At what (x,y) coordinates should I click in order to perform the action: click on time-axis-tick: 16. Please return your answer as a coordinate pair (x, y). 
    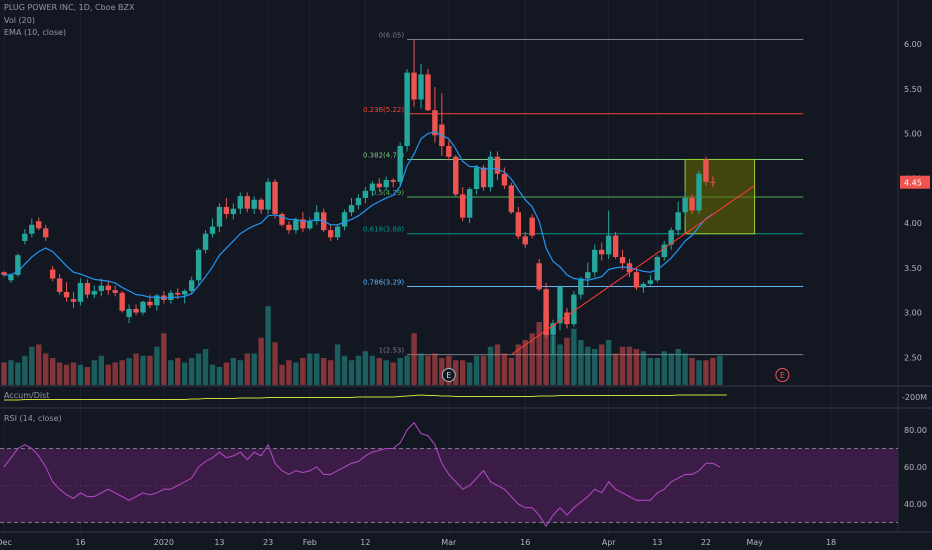
    Looking at the image, I should click on (80, 542).